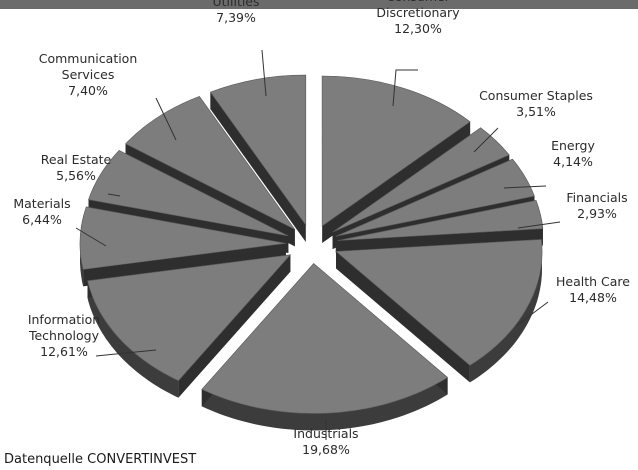  Describe the element at coordinates (536, 95) in the screenshot. I see `slice-category-1: Consumer Staples` at that location.